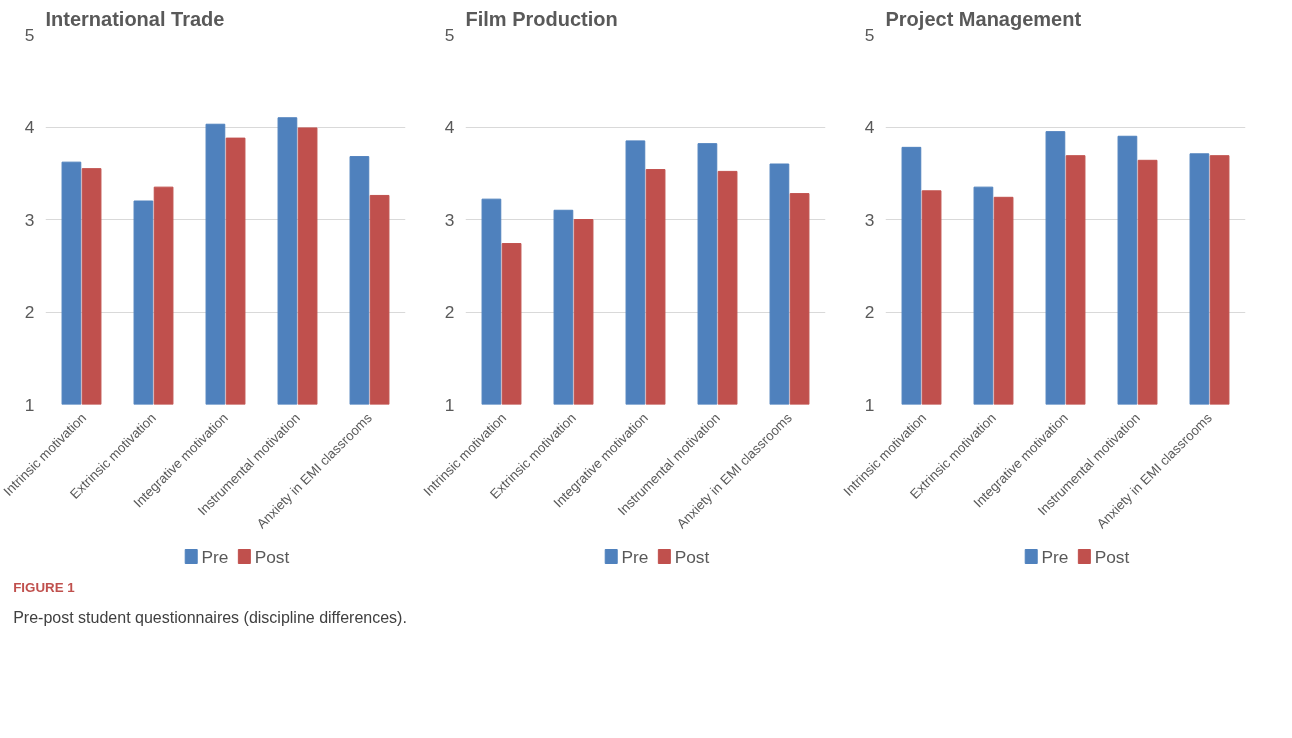  What do you see at coordinates (541, 18) in the screenshot?
I see `chart-title: Film Production` at bounding box center [541, 18].